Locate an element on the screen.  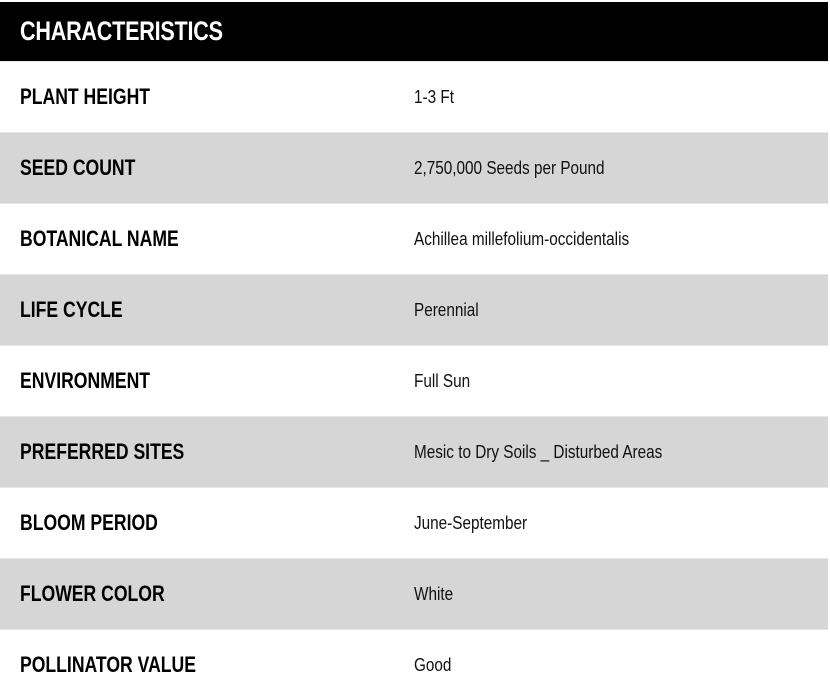
row-value: 2,750,000 Seeds per Pound is located at coordinates (509, 167).